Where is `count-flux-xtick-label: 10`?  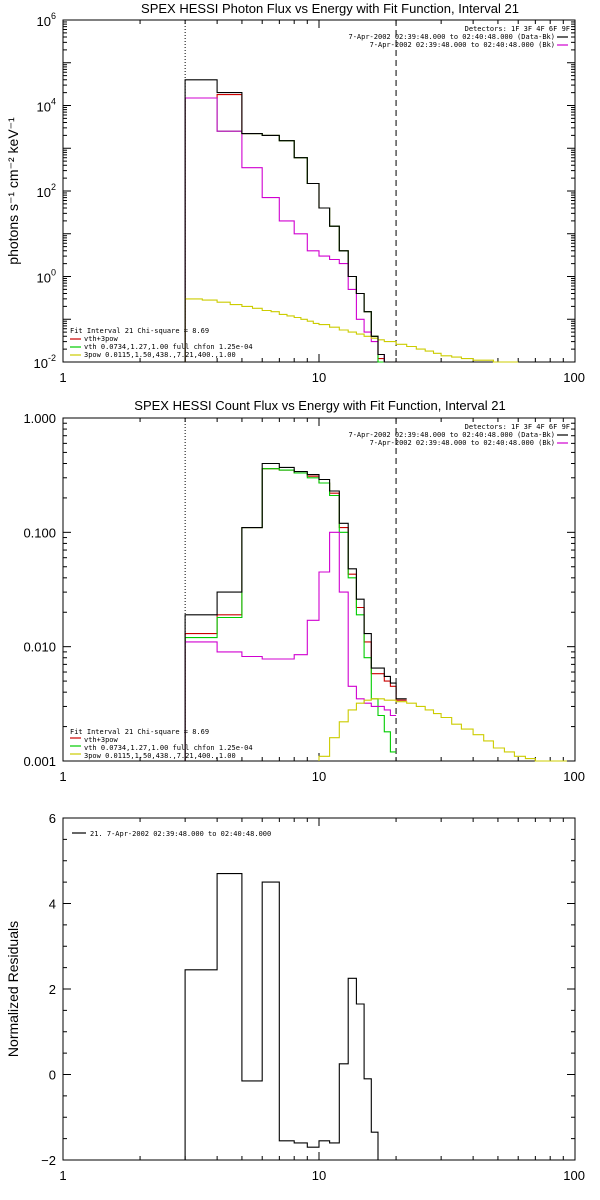
count-flux-xtick-label: 10 is located at coordinates (319, 776).